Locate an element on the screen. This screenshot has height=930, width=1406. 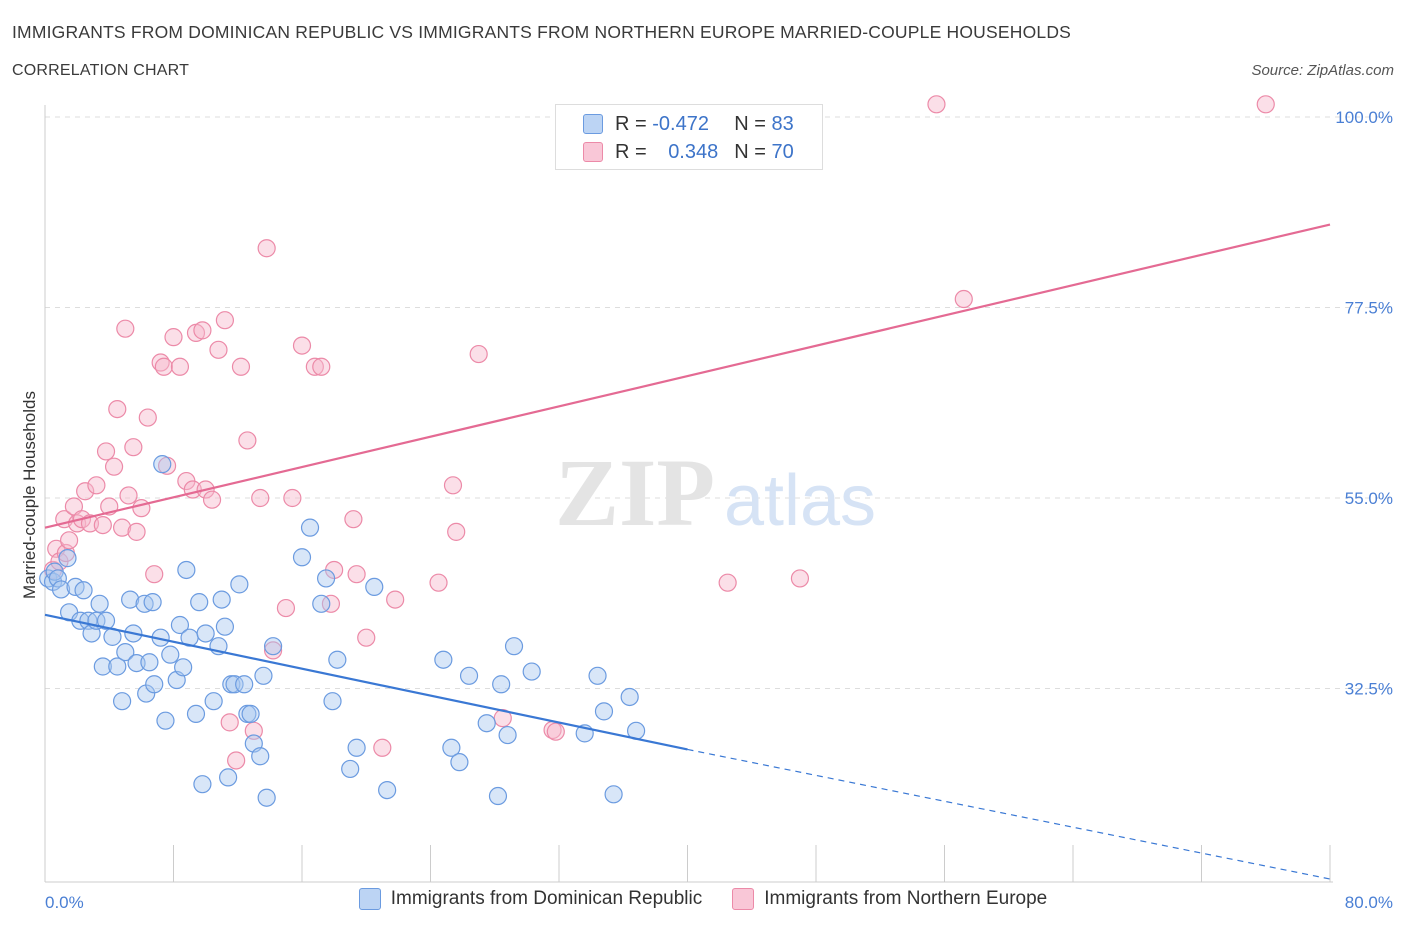
legend-item-dominican: Immigrants from Dominican Republic is located at coordinates (530, 899).